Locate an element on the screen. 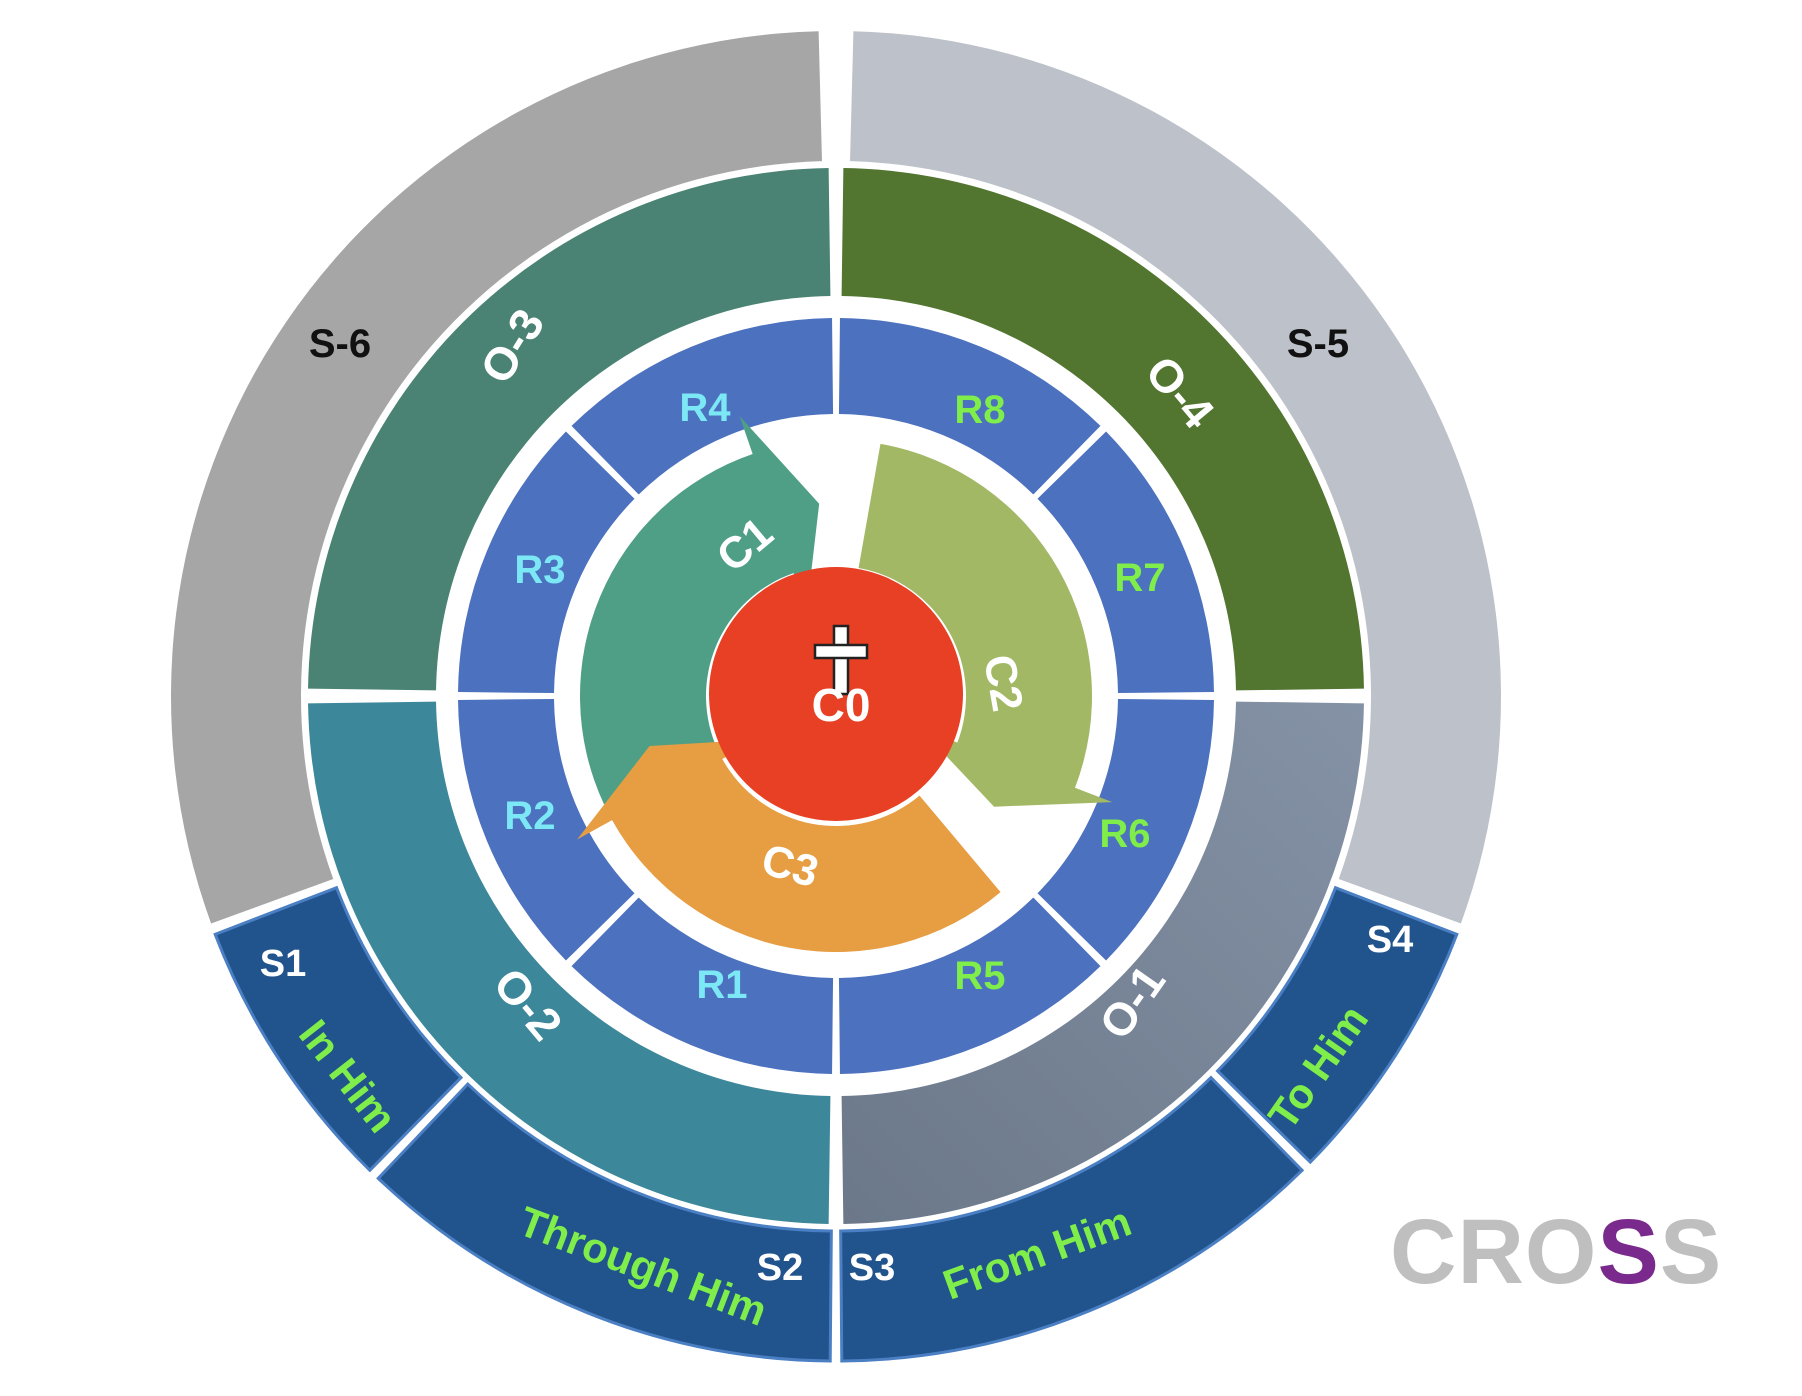  segment-s2 is located at coordinates (604, 1222).